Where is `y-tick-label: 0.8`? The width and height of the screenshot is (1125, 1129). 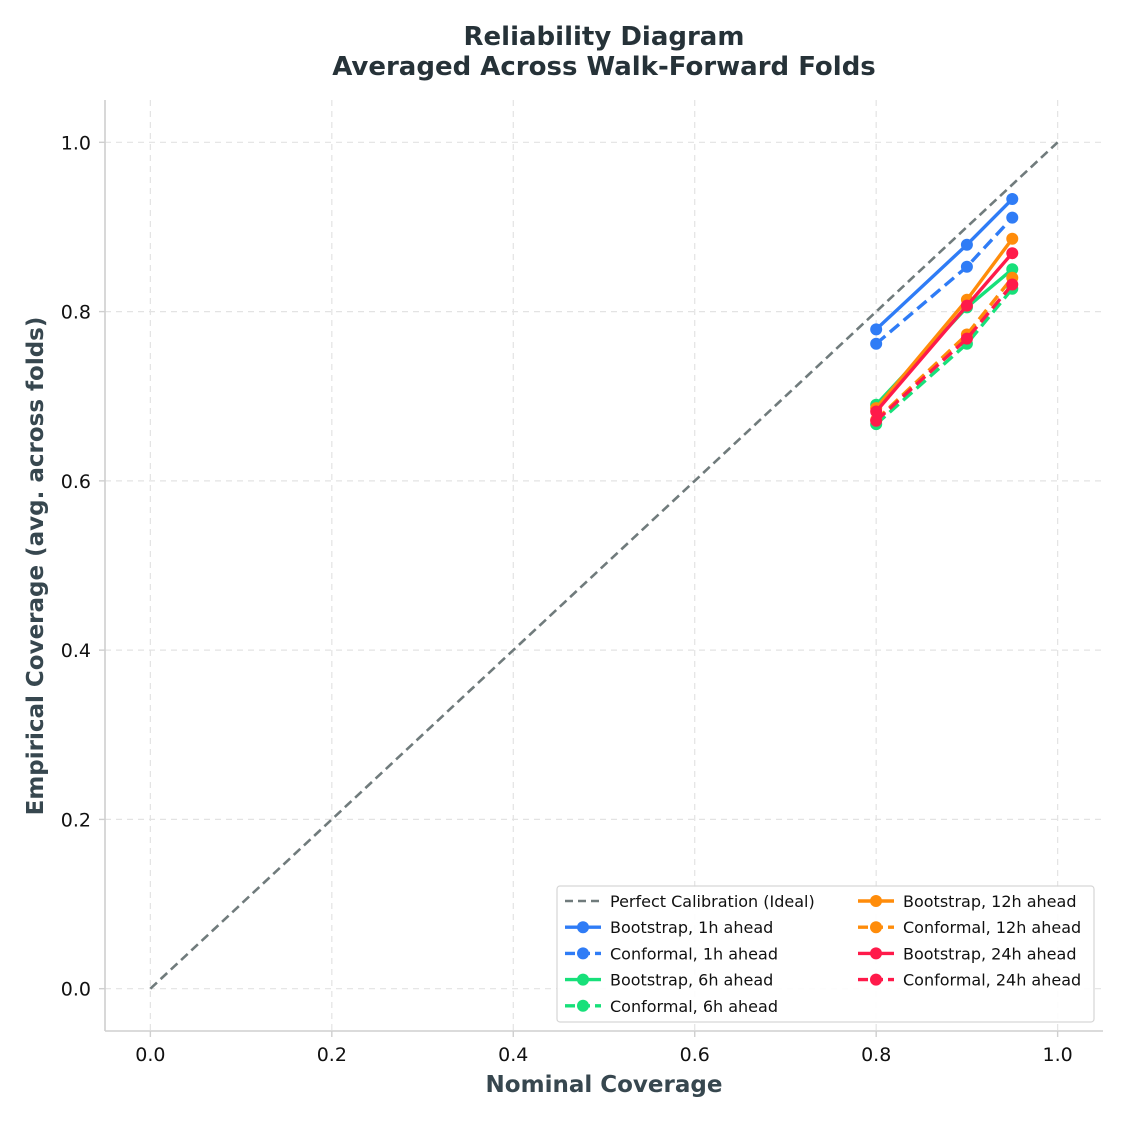
y-tick-label: 0.8 is located at coordinates (76, 313).